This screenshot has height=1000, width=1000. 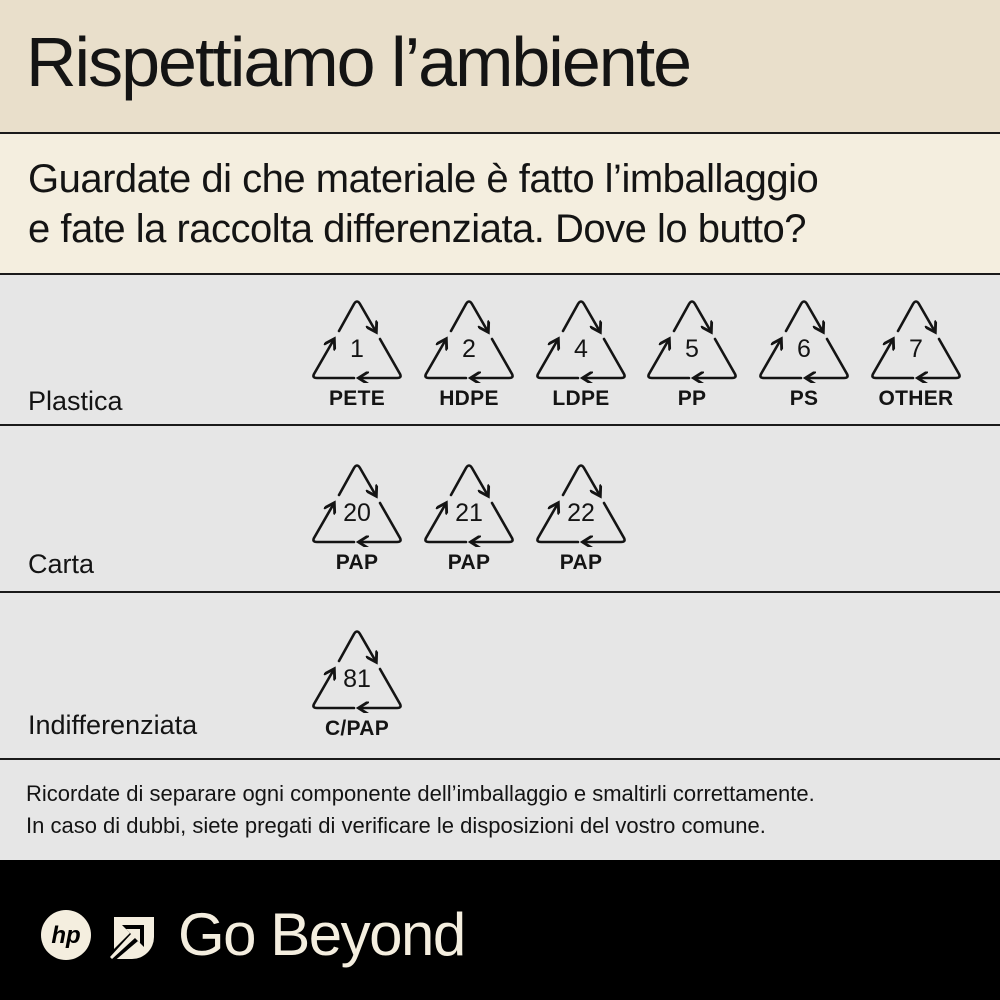 I want to click on recycling-symbol-1: 1 PETE, so click(x=357, y=354).